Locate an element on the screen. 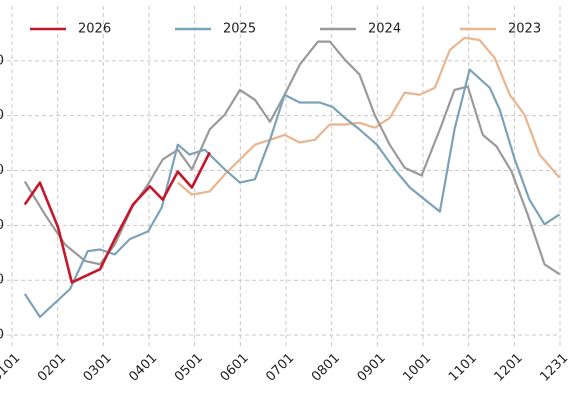  x-tick-label: 1201 is located at coordinates (509, 368).